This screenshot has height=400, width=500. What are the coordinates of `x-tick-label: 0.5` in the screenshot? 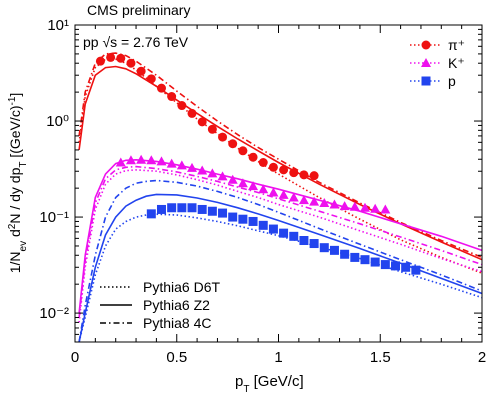 It's located at (176, 357).